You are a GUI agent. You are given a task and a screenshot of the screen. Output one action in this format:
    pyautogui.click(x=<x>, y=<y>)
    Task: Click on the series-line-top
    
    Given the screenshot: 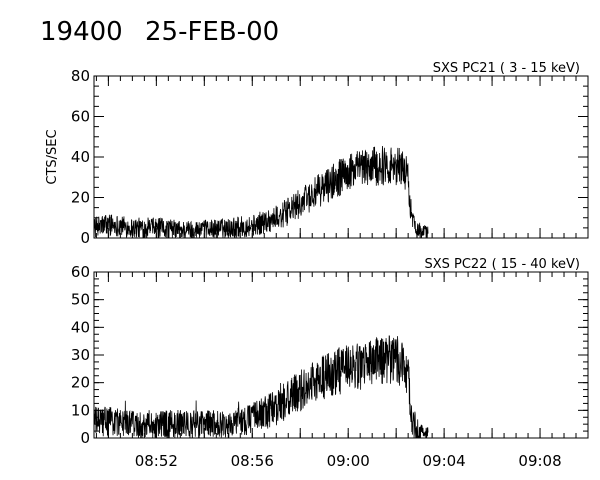 What is the action you would take?
    pyautogui.click(x=261, y=192)
    